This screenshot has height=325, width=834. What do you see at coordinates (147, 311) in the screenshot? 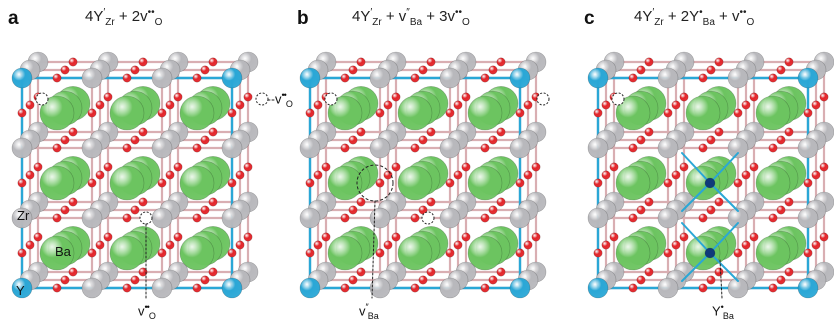
I see `panel-a-defect-label-bottom: v••O` at bounding box center [147, 311].